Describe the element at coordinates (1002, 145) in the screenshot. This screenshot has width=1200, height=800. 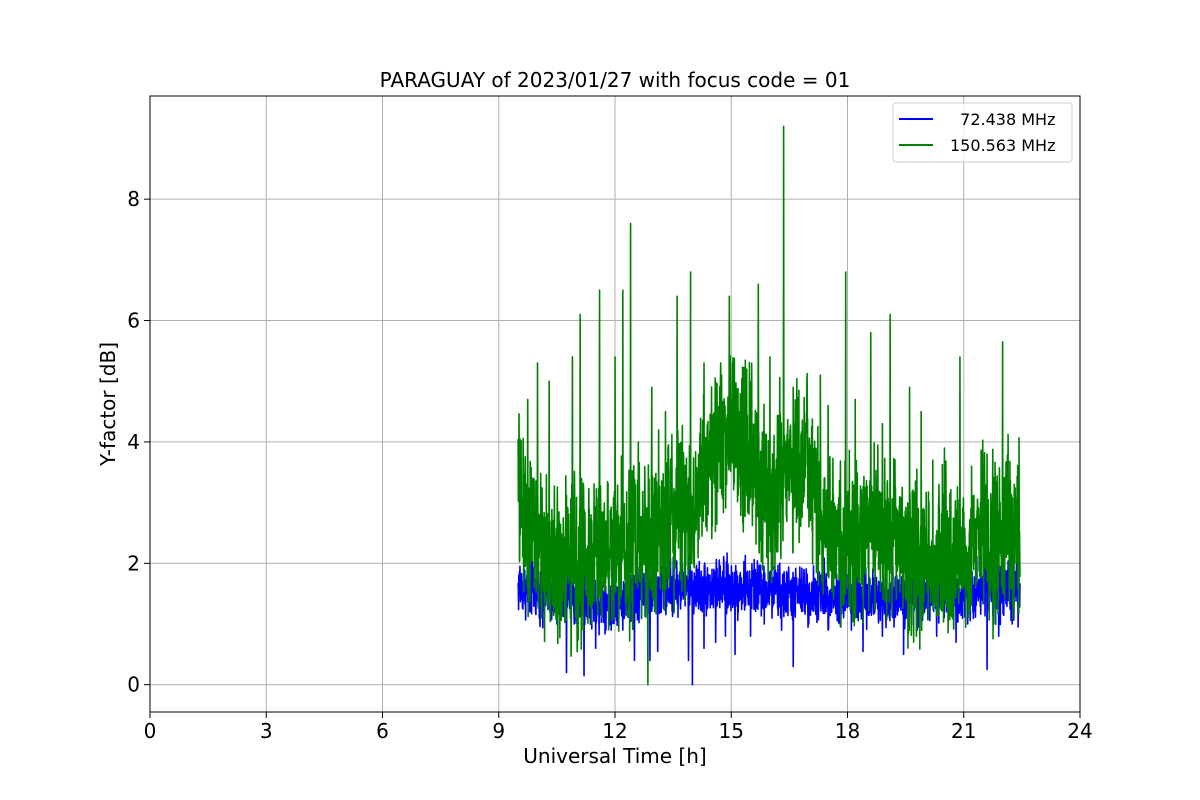
I see `legend-label-150mhz: 150.563 MHz` at that location.